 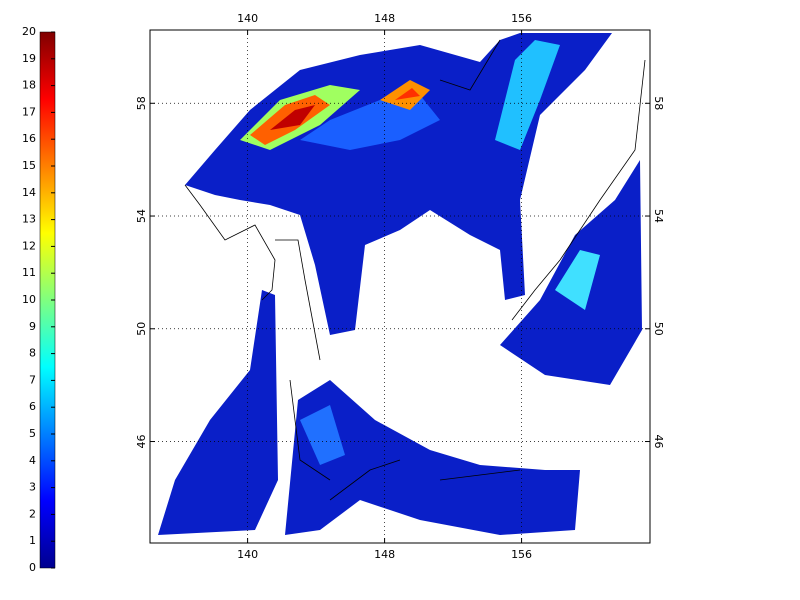 What do you see at coordinates (32, 513) in the screenshot?
I see `colorbar-tick-label: 2` at bounding box center [32, 513].